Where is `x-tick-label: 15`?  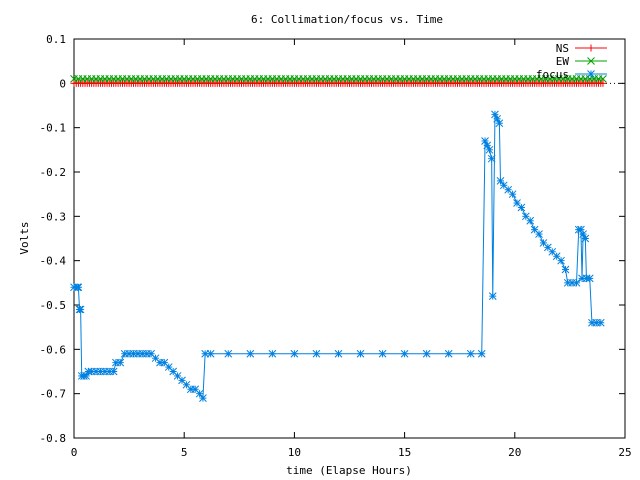
x-tick-label: 15 is located at coordinates (404, 452).